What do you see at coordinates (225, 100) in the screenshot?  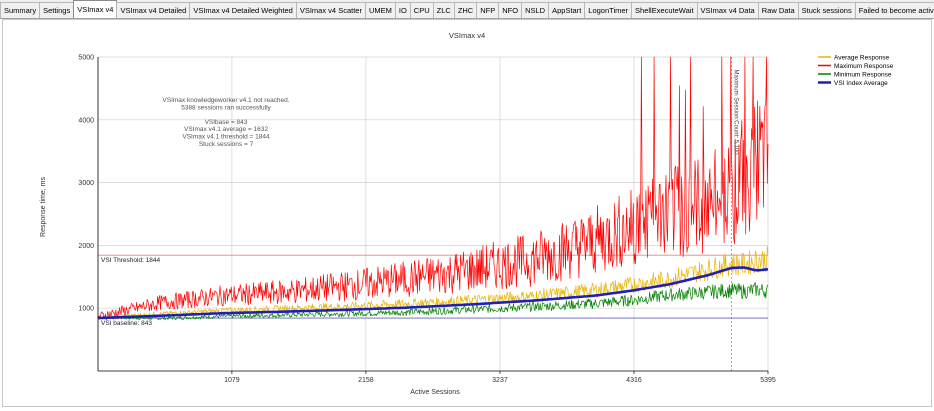 I see `annotation-line: VSImax knowledgeworker v4.1 not reached.` at bounding box center [225, 100].